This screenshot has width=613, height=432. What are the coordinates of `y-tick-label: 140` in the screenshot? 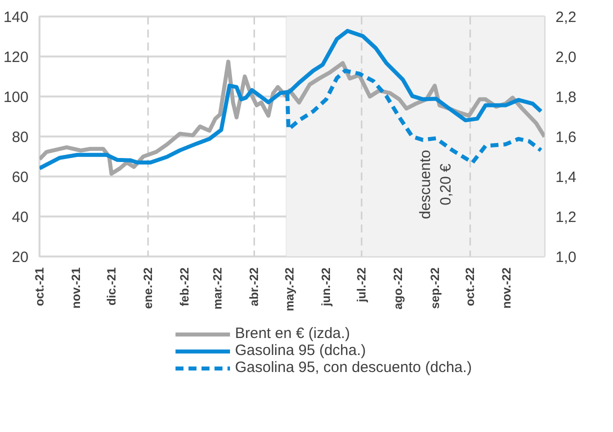 It's located at (16, 17).